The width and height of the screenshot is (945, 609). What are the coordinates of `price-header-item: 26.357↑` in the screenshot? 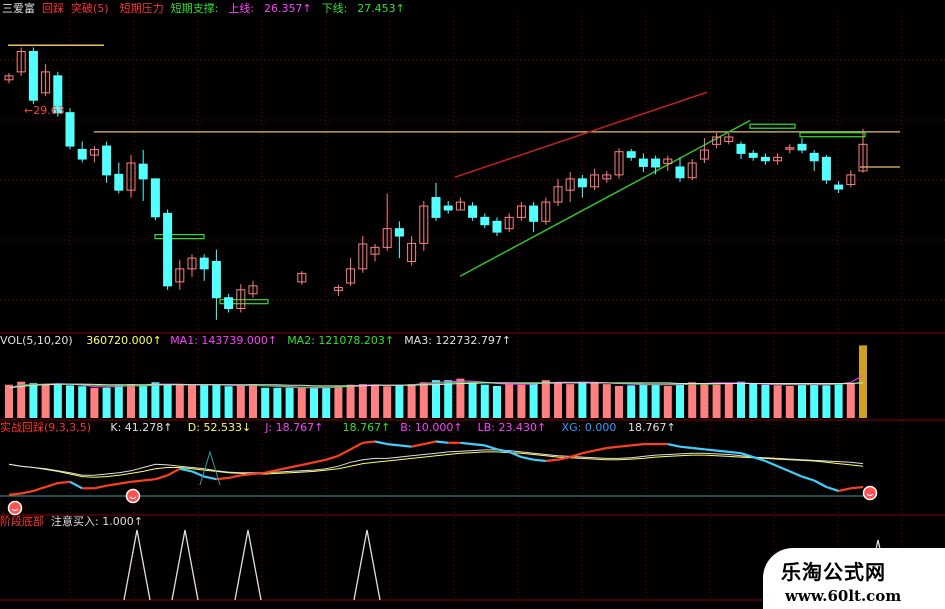 It's located at (288, 8).